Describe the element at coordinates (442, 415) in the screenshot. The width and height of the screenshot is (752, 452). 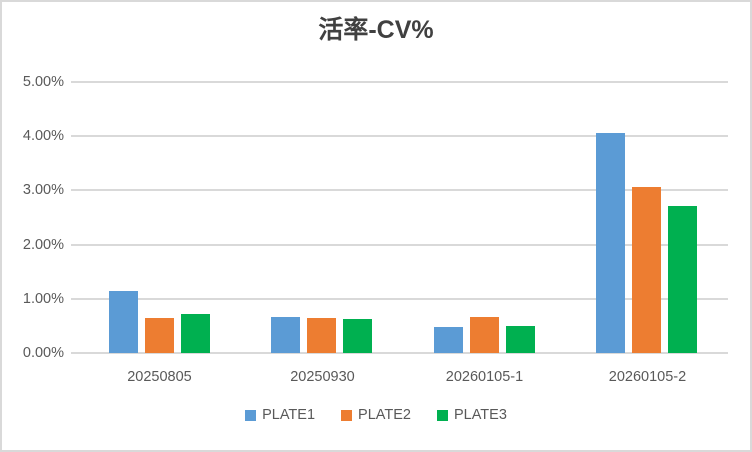
I see `legend-swatch-plate3` at that location.